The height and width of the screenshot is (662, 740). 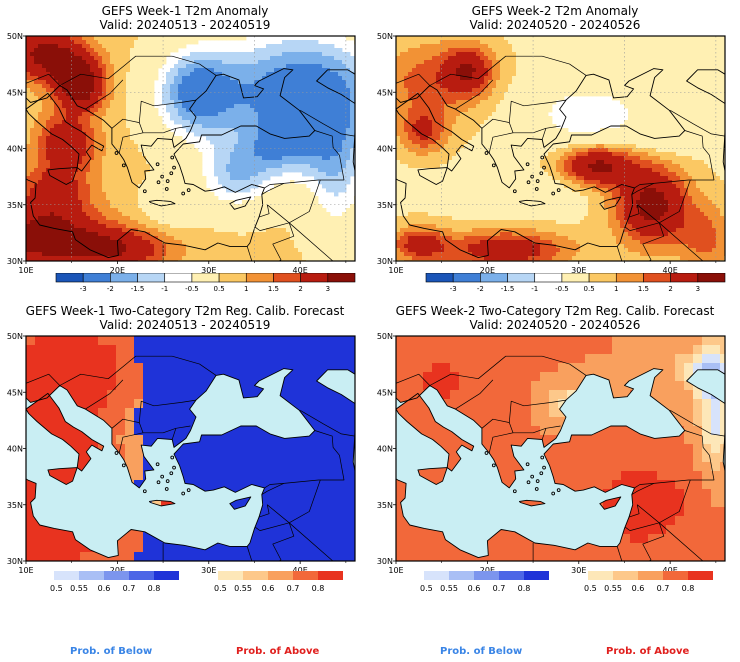 I want to click on island, so click(x=167, y=181).